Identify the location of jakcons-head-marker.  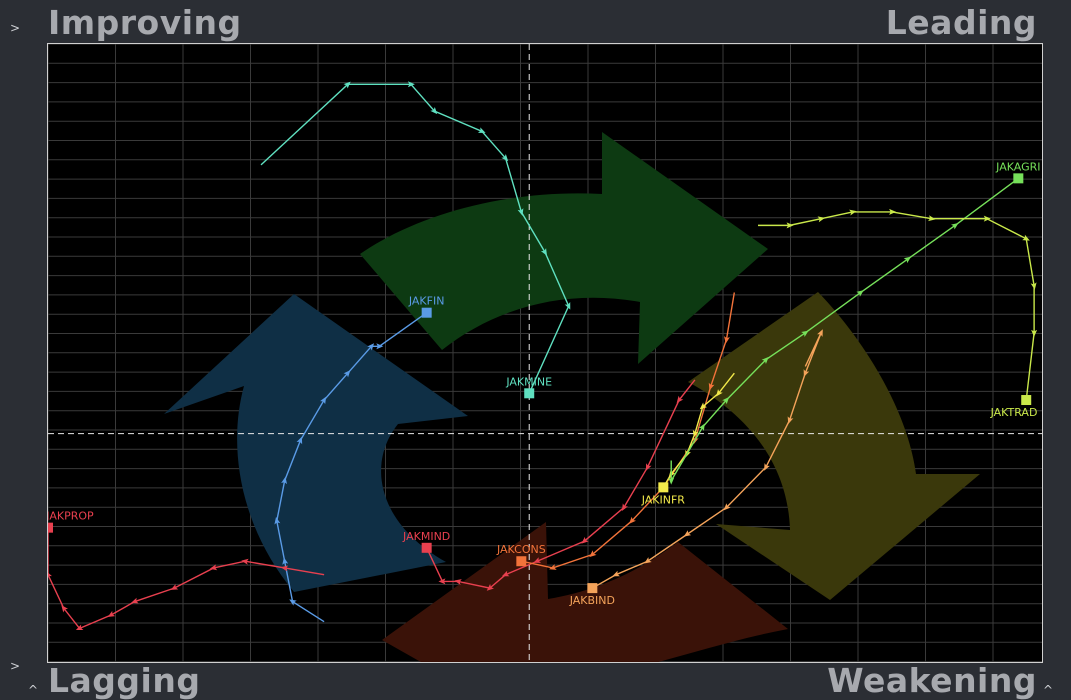
(521, 561).